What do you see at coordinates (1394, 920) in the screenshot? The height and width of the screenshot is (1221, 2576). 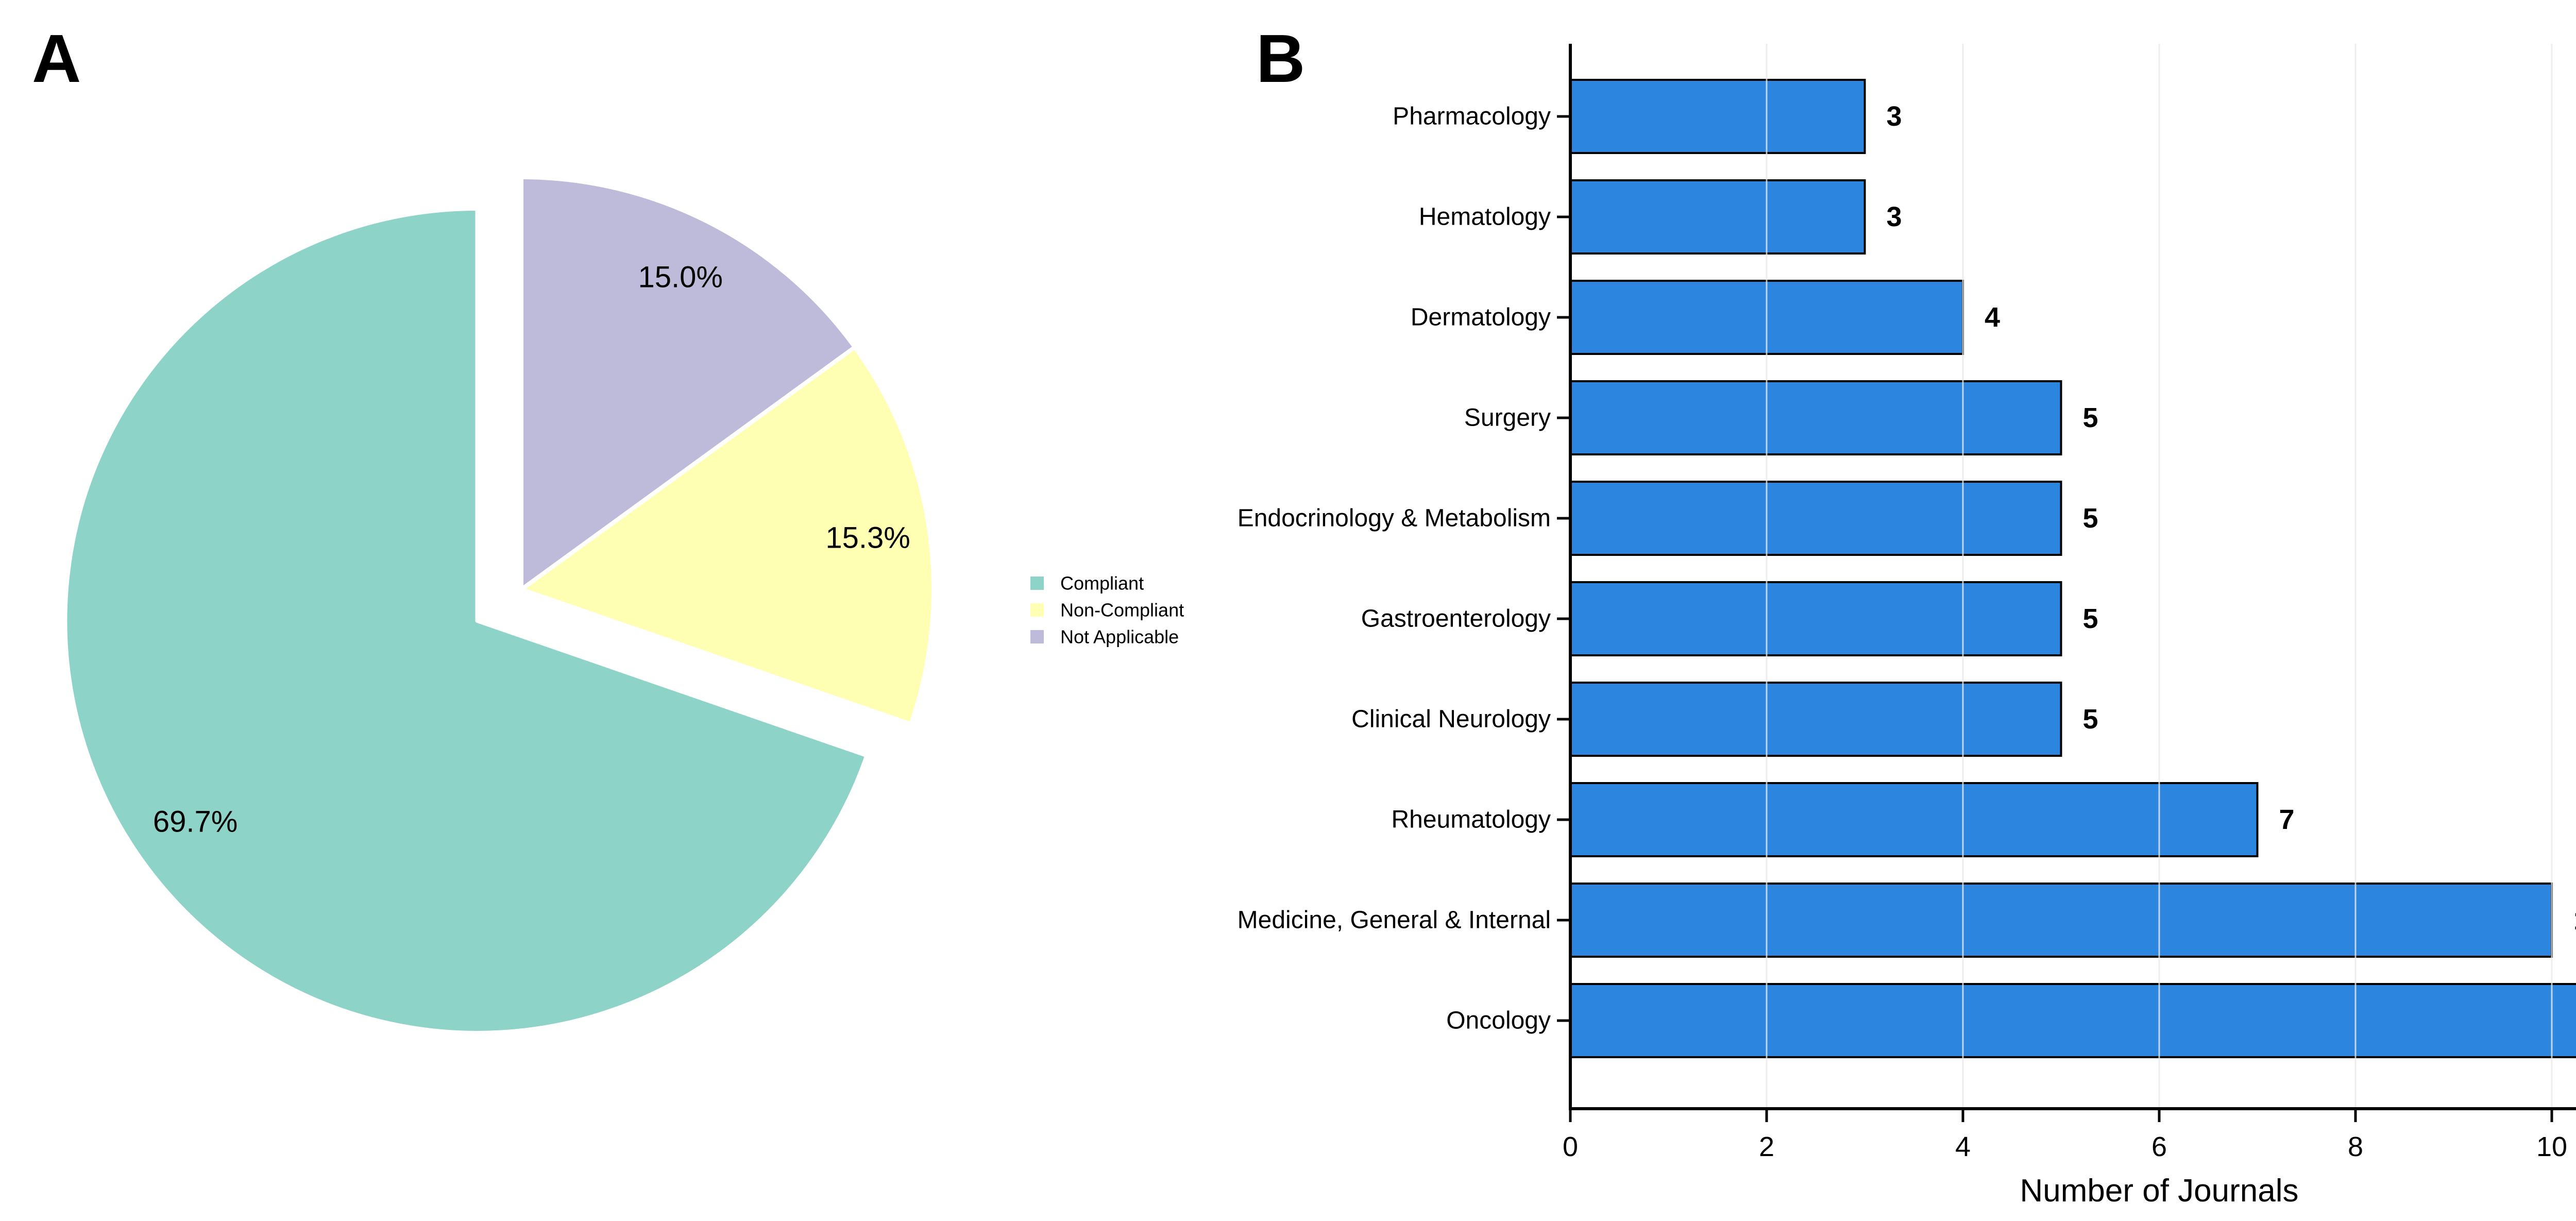 I see `bar-category-label-8: Medicine, General & Internal` at bounding box center [1394, 920].